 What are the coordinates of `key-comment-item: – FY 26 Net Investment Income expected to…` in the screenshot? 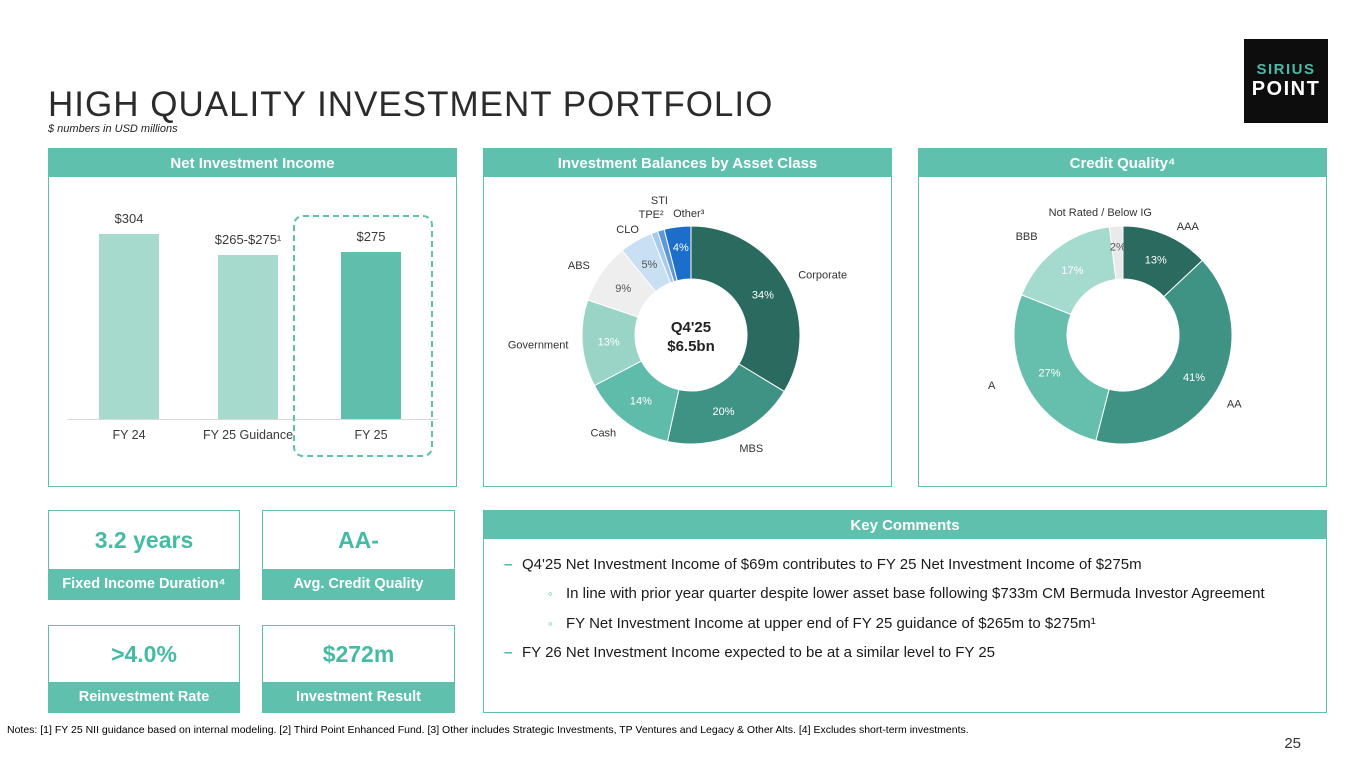 It's located at (905, 653).